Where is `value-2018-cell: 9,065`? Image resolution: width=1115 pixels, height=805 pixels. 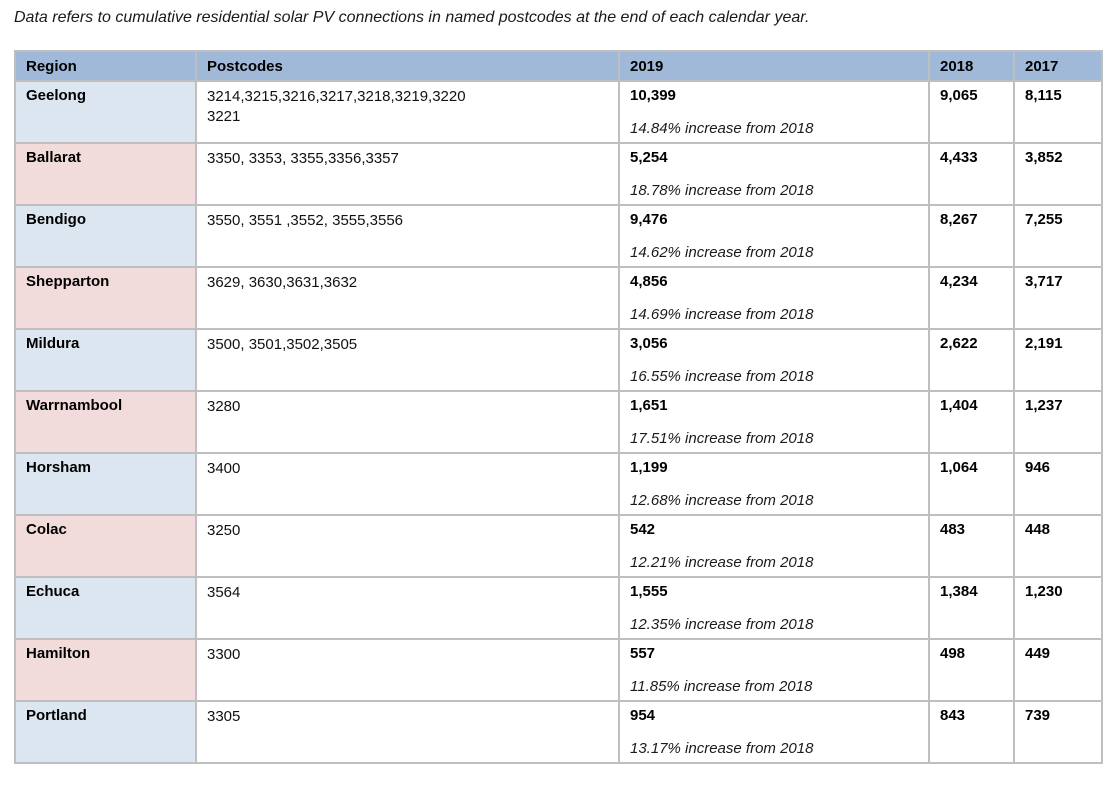
value-2018-cell: 9,065 is located at coordinates (971, 112).